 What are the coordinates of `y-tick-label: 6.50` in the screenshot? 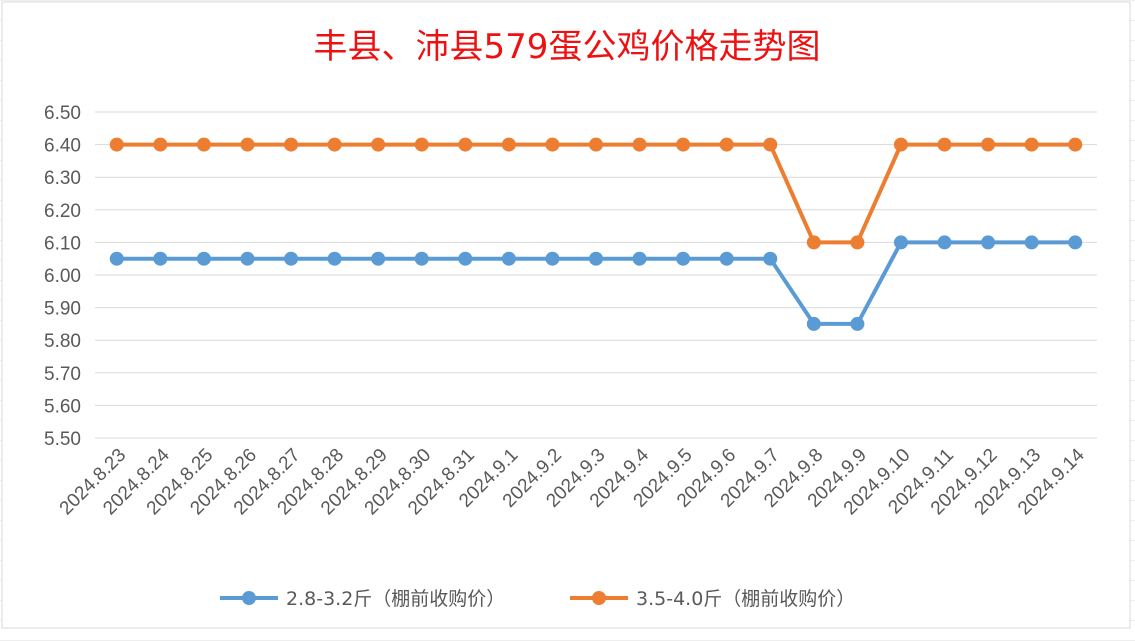 It's located at (62, 113).